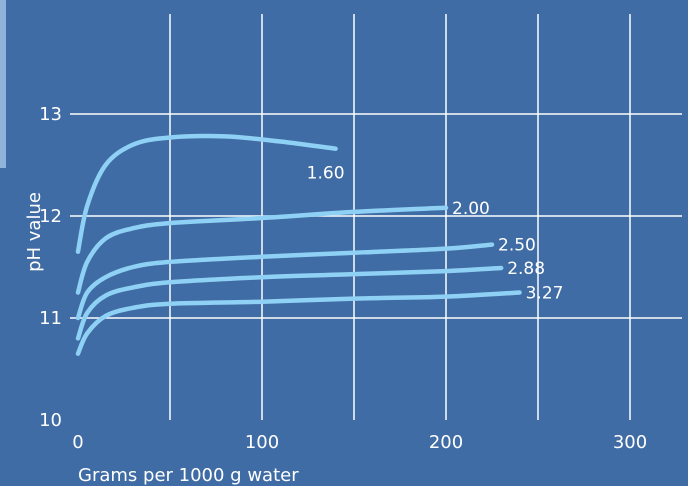  I want to click on y-tick-label: 12, so click(50, 216).